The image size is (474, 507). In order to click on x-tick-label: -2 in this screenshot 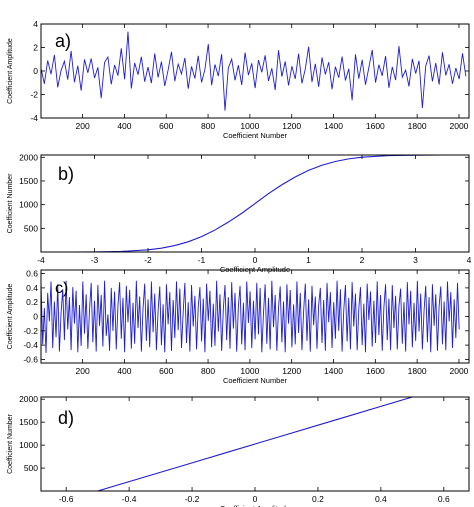, I will do `click(148, 260)`.